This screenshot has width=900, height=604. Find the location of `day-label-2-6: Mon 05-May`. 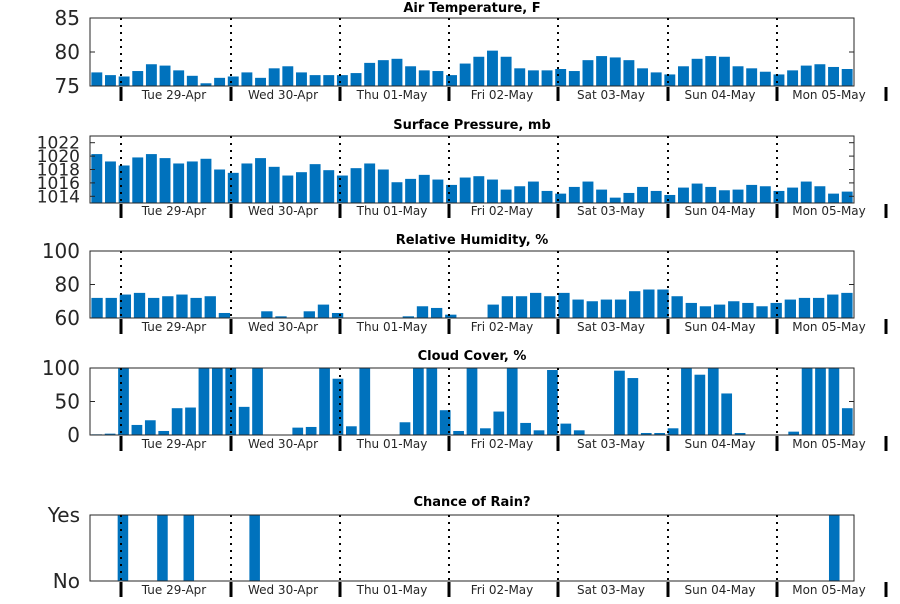

day-label-2-6: Mon 05-May is located at coordinates (829, 327).